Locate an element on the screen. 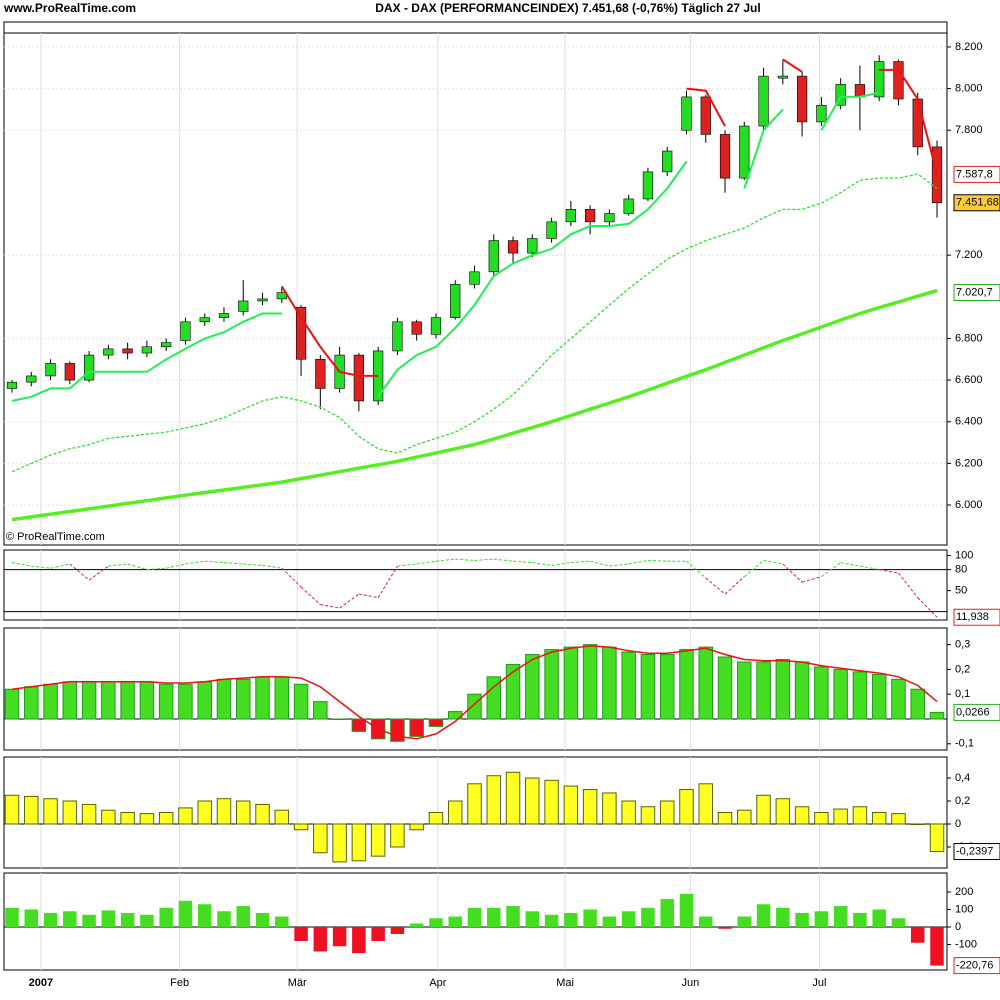 The width and height of the screenshot is (1000, 1000). x-tick-label: Jul is located at coordinates (819, 983).